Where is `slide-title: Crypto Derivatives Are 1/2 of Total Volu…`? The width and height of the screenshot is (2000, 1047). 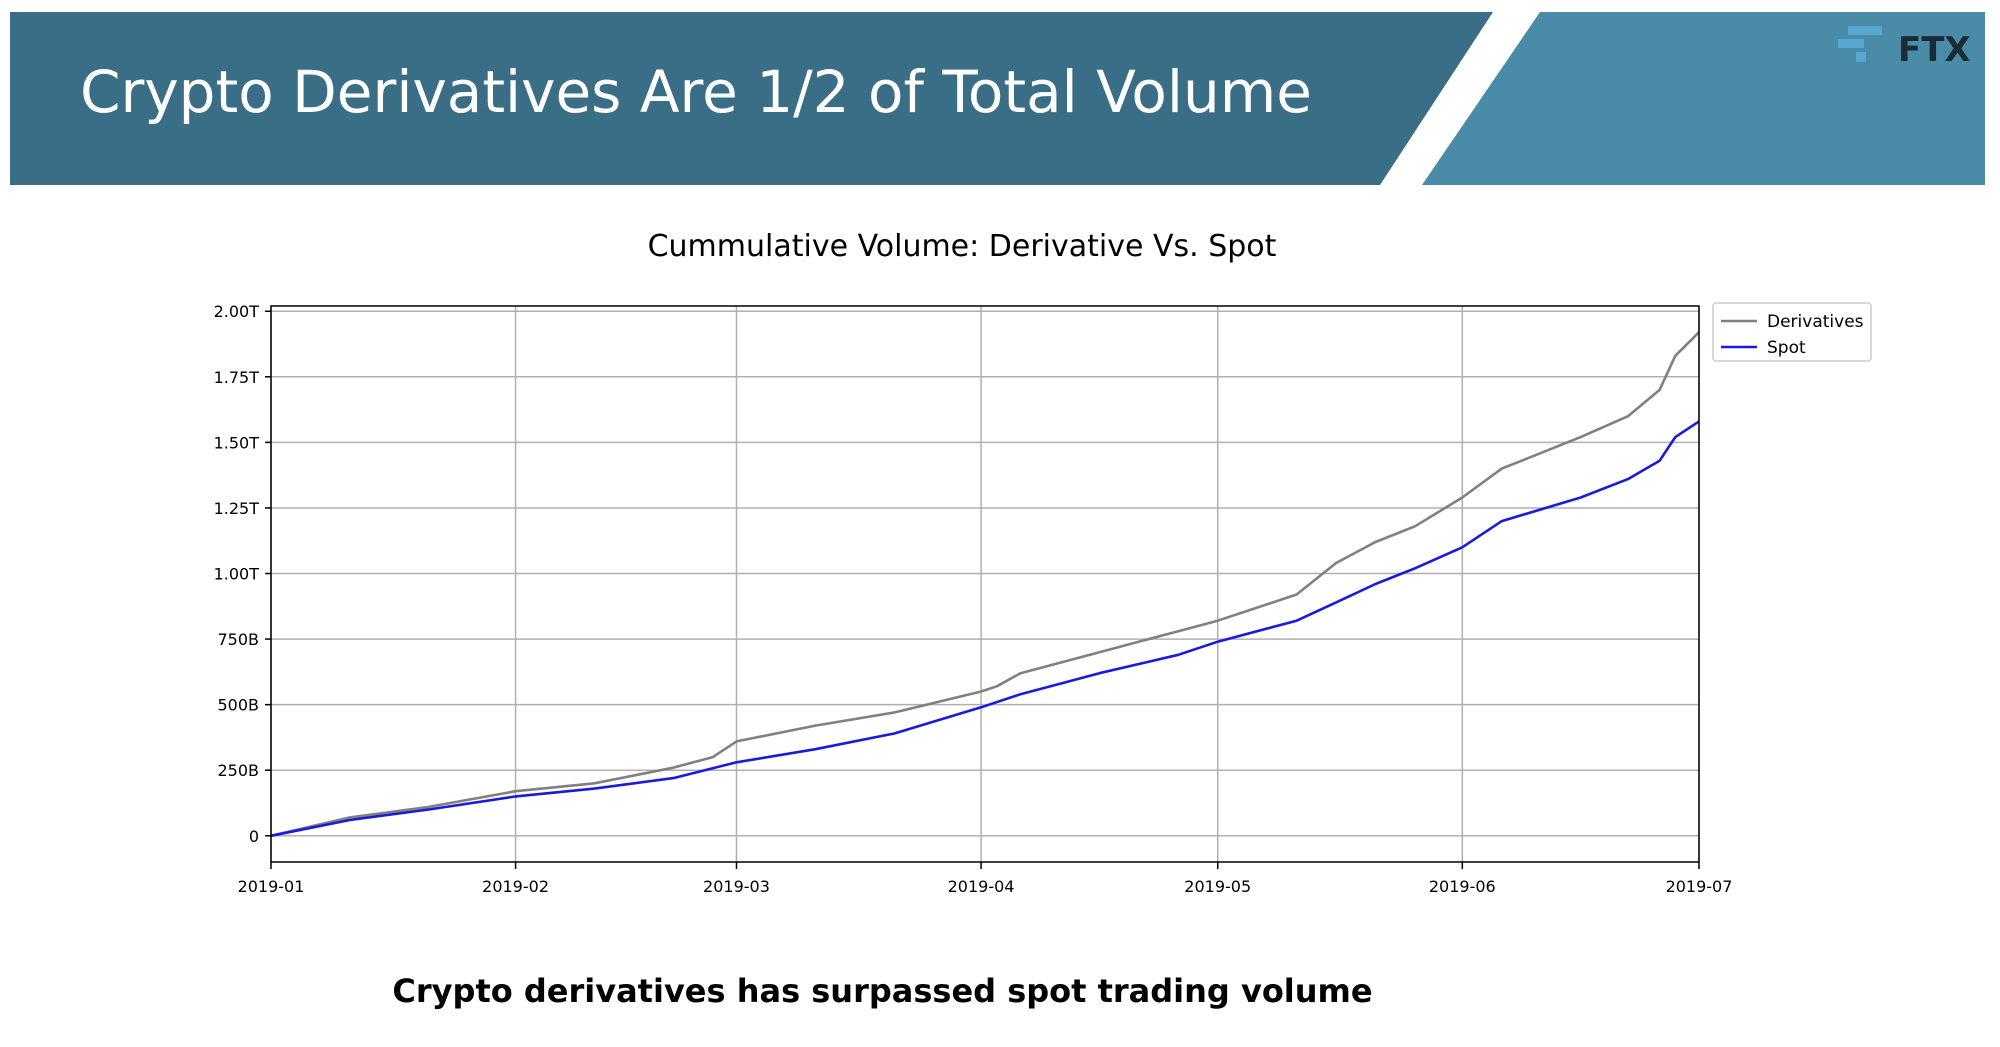
slide-title: Crypto Derivatives Are 1/2 of Total Volu… is located at coordinates (696, 92).